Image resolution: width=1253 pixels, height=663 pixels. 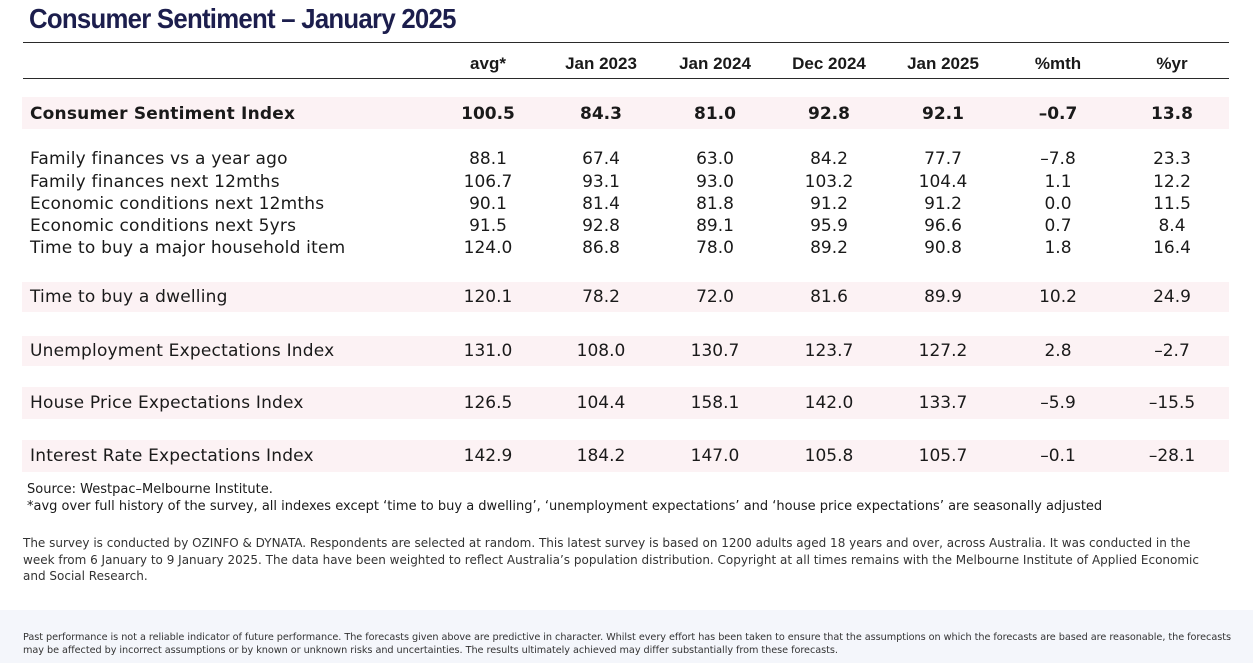 I want to click on disclaimer-panel, so click(x=626, y=636).